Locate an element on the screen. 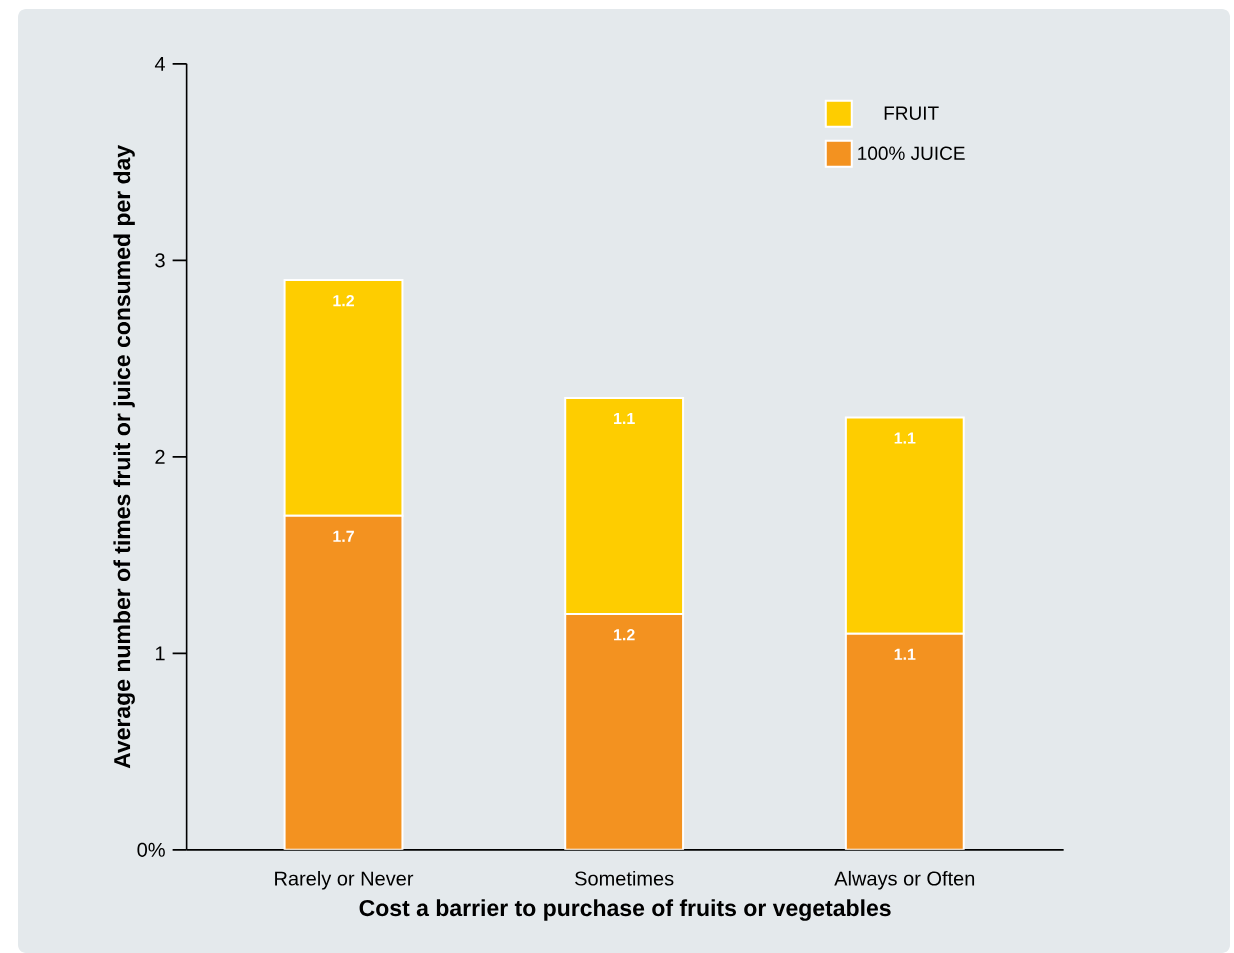  x-tick-label: Always or Often is located at coordinates (904, 880).